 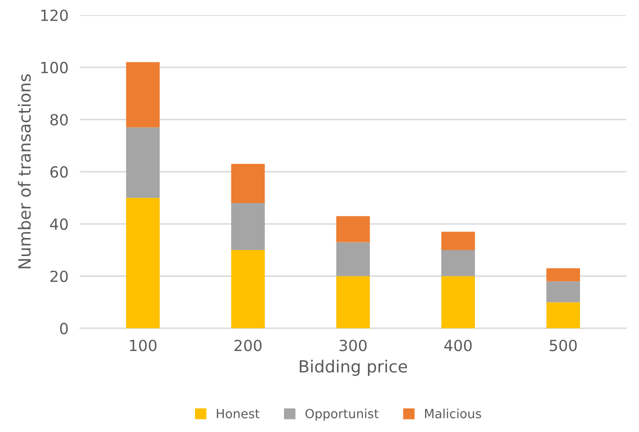 What do you see at coordinates (54, 68) in the screenshot?
I see `y-tick-label: 100` at bounding box center [54, 68].